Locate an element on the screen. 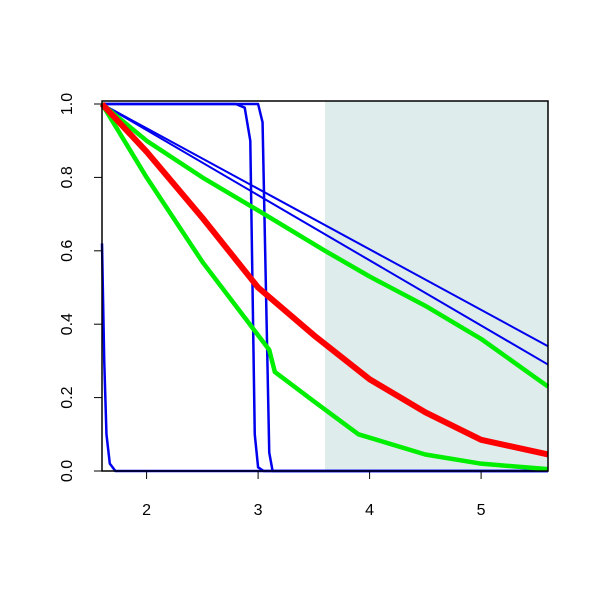 Image resolution: width=600 pixels, height=600 pixels. y-tick-label: 1.0 is located at coordinates (67, 104).